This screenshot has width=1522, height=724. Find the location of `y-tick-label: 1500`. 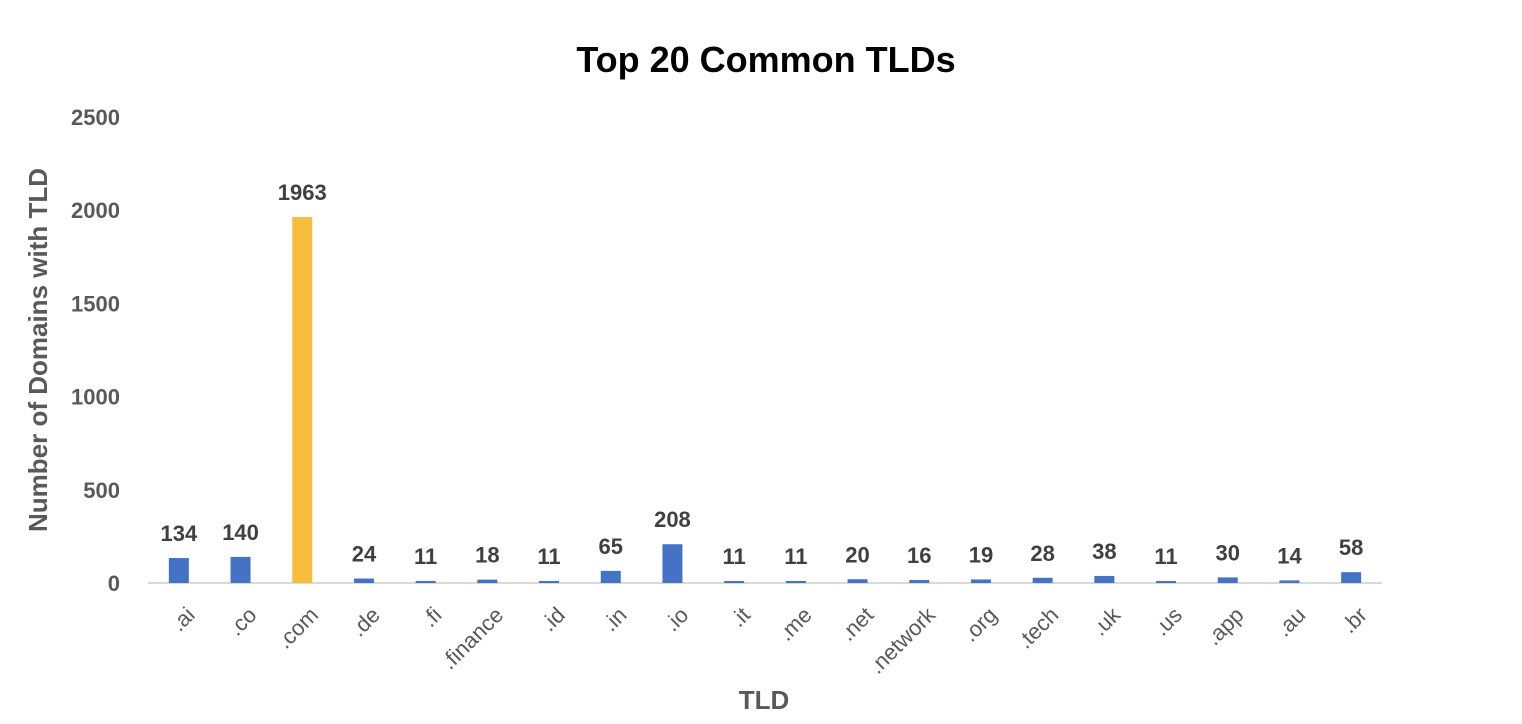

y-tick-label: 1500 is located at coordinates (95, 303).